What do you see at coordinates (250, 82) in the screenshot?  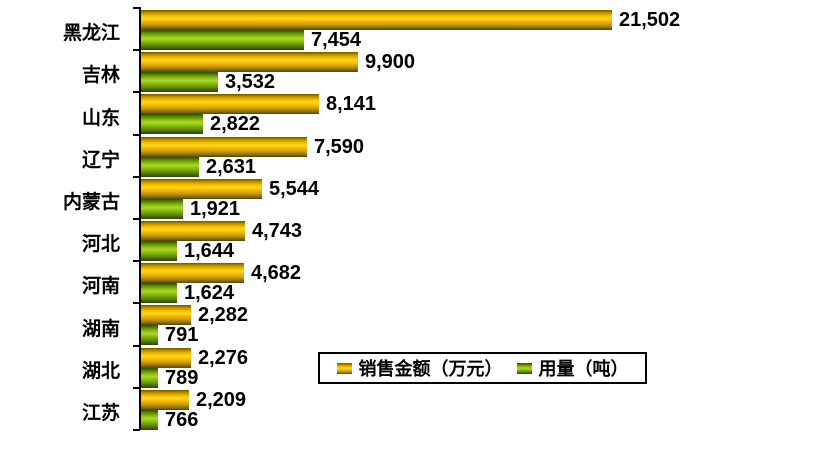 I see `usage-value-label: 3,532` at bounding box center [250, 82].